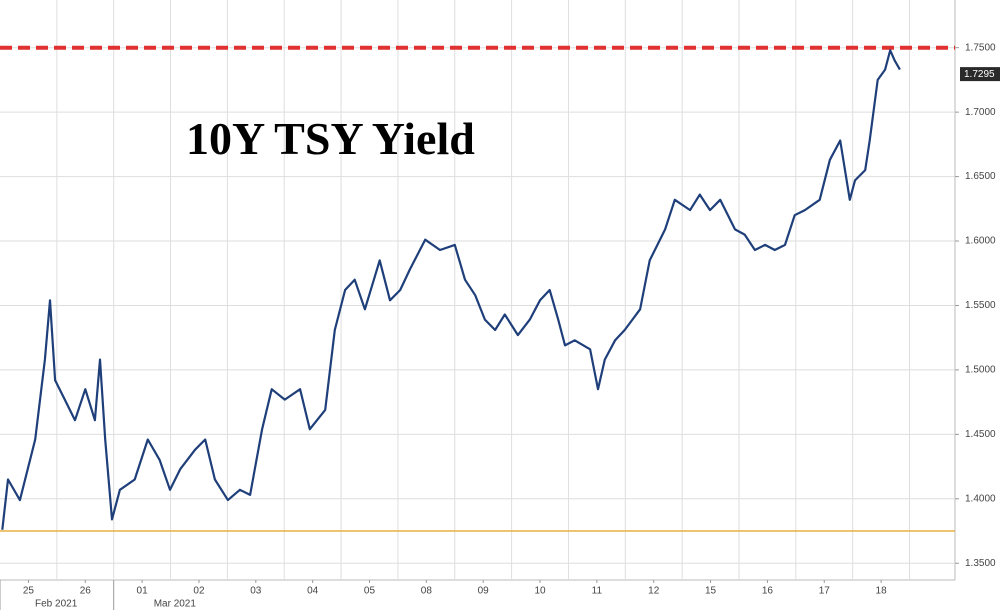 This screenshot has width=1000, height=615. What do you see at coordinates (980, 241) in the screenshot?
I see `y-tick-label: 1.6000` at bounding box center [980, 241].